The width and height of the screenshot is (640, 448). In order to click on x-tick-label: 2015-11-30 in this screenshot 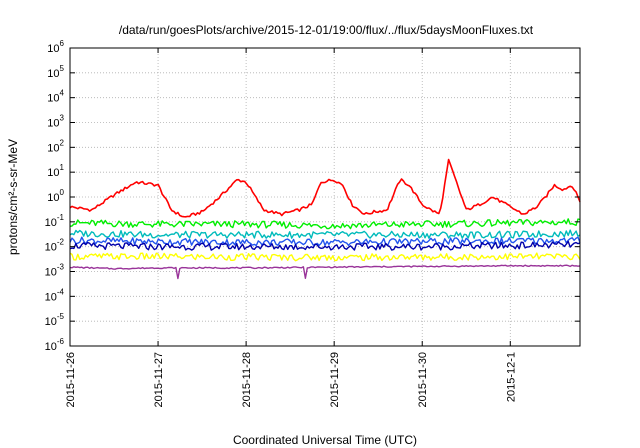, I will do `click(423, 379)`.